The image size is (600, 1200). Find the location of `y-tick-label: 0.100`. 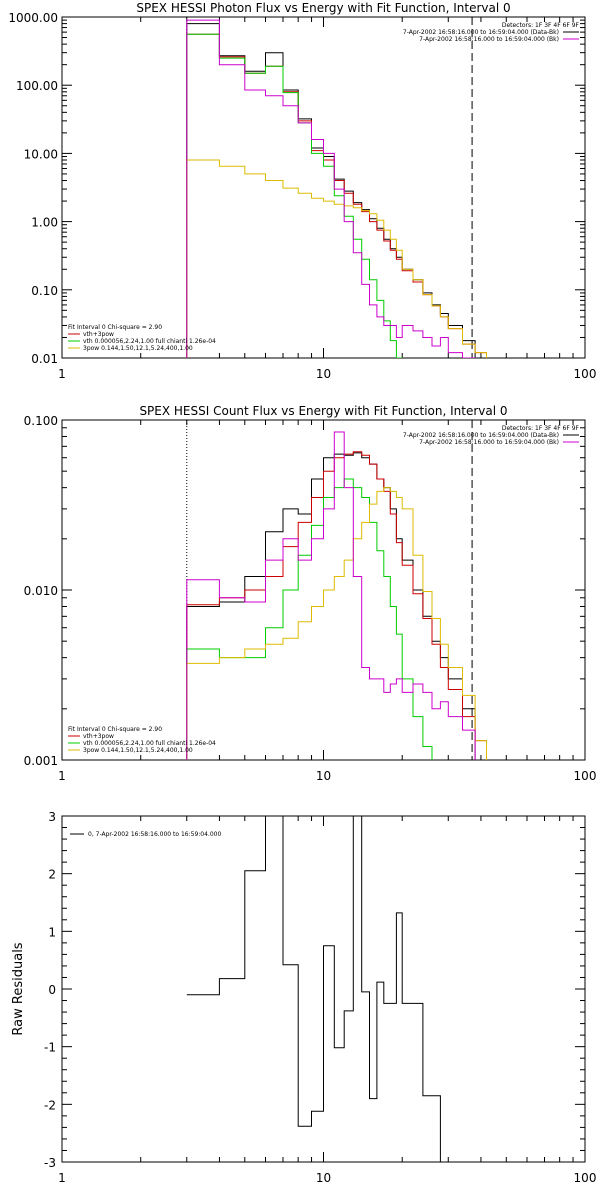

y-tick-label: 0.100 is located at coordinates (41, 421).